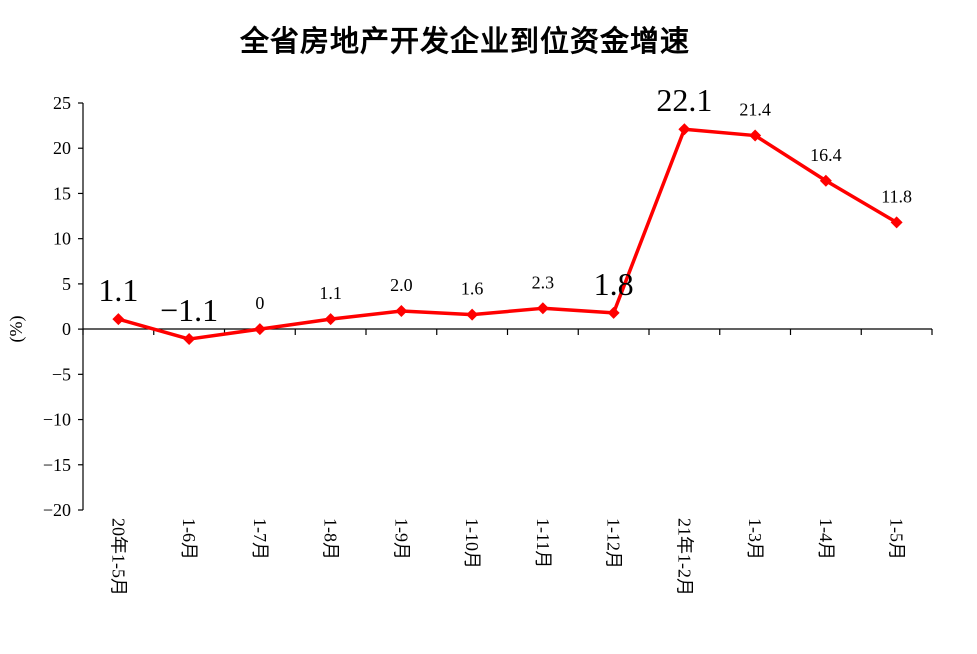 The height and width of the screenshot is (654, 977). What do you see at coordinates (543, 282) in the screenshot?
I see `data-label: 2.3` at bounding box center [543, 282].